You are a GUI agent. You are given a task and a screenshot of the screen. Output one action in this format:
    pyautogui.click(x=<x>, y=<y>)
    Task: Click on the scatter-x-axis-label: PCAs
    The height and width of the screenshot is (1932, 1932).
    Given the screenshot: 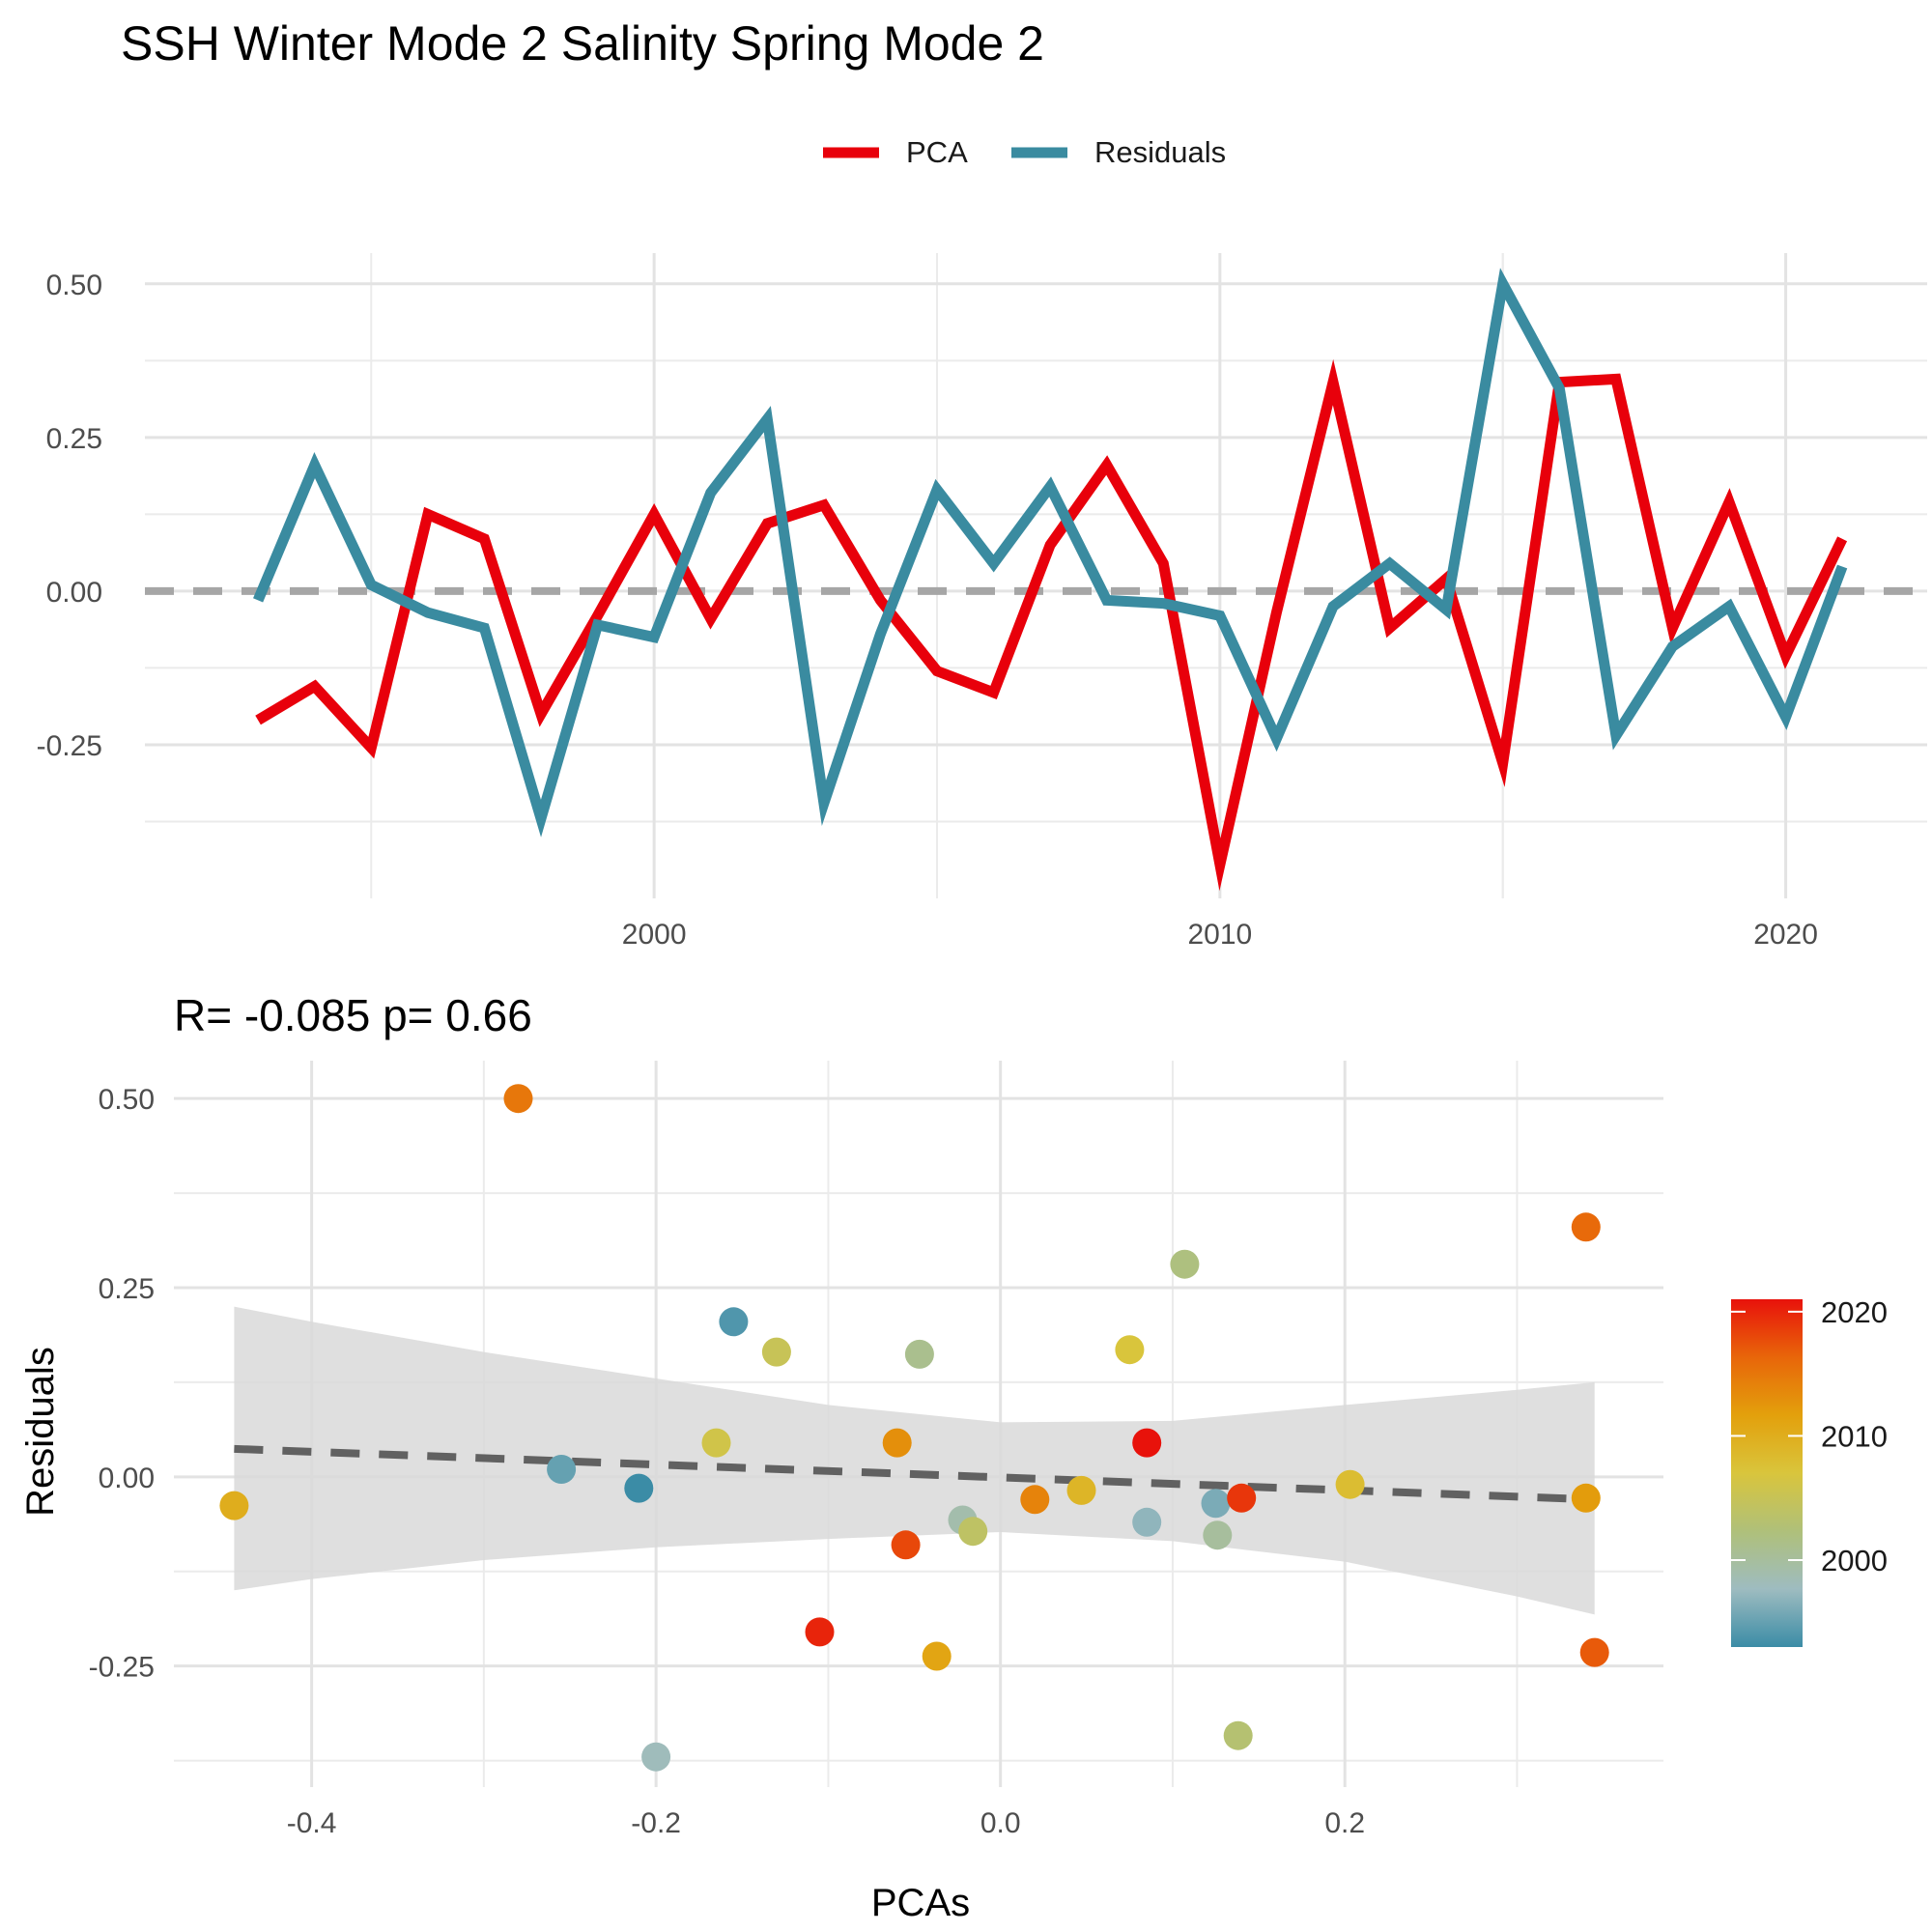 What is the action you would take?
    pyautogui.click(x=920, y=1903)
    